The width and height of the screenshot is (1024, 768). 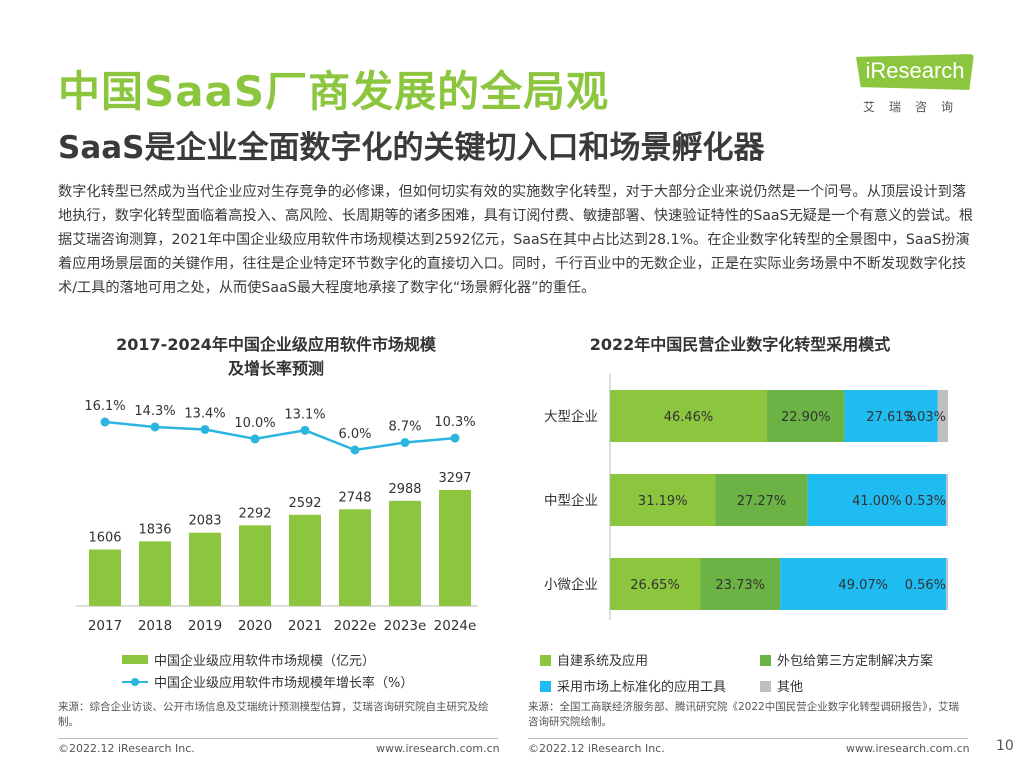 What do you see at coordinates (104, 537) in the screenshot?
I see `market-bar-label: 1606` at bounding box center [104, 537].